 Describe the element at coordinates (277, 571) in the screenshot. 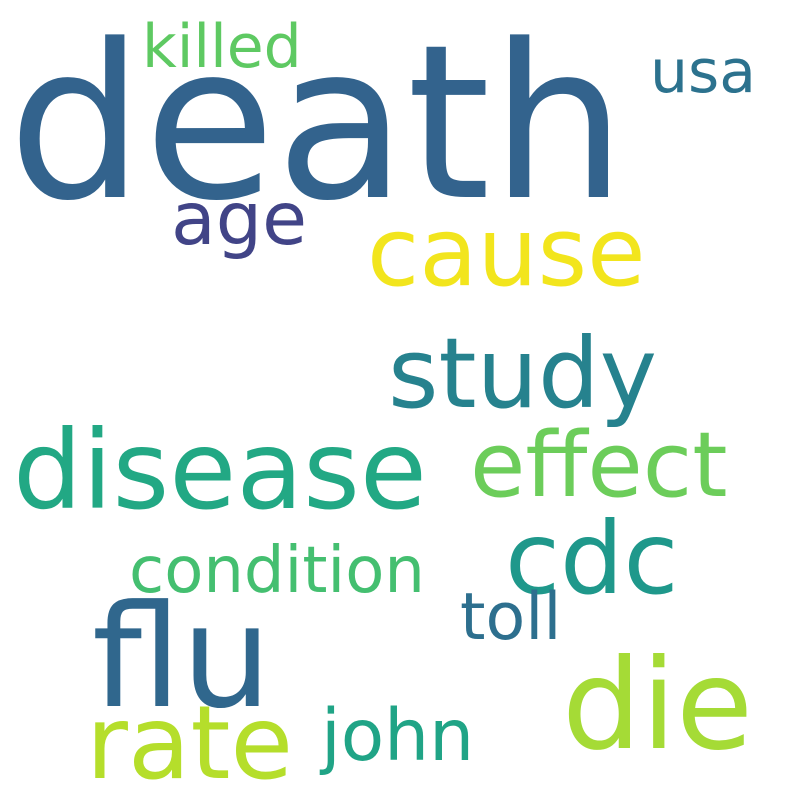

I see `word-condition: condition` at that location.